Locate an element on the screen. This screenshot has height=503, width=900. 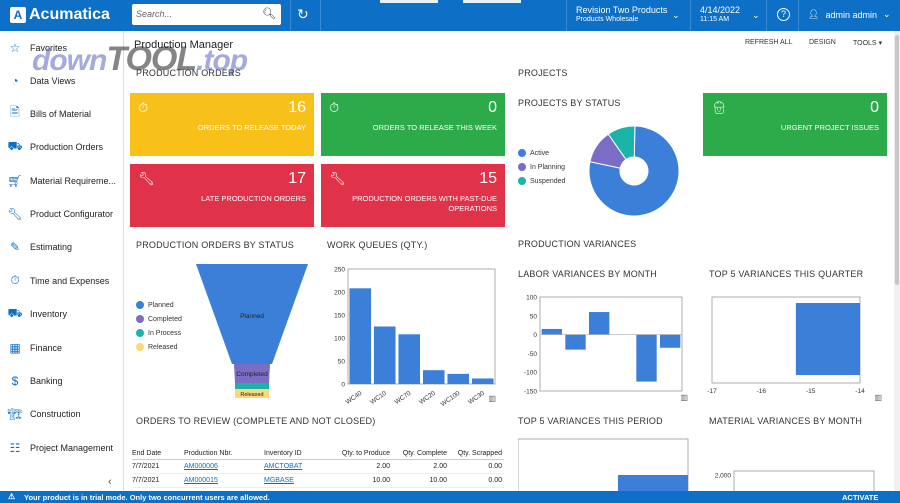
collapse-sidebar-icon: ‹ is located at coordinates (110, 482).